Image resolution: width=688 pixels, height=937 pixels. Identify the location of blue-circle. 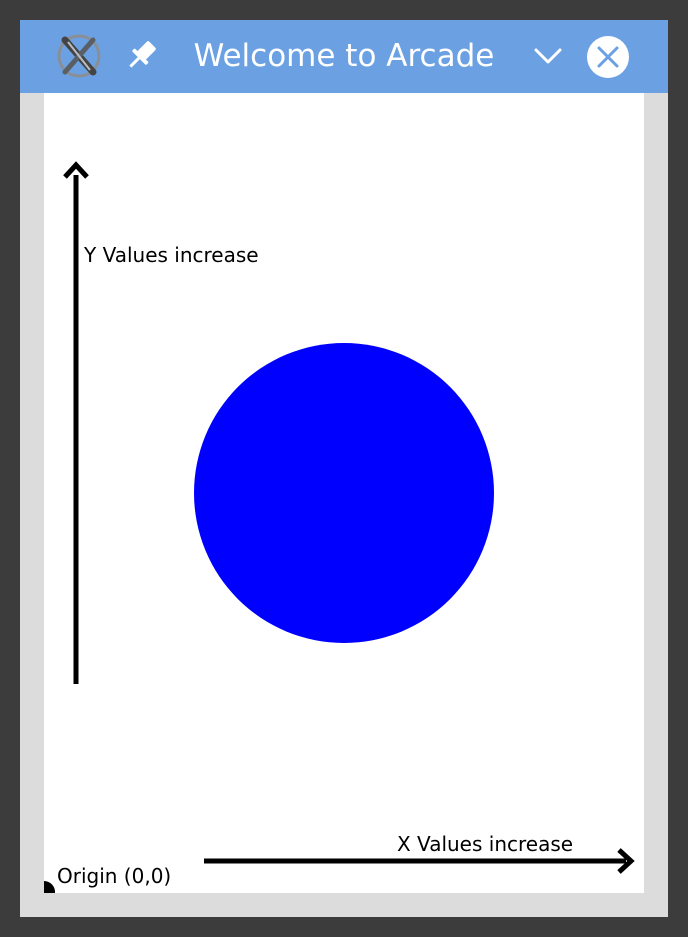
(344, 493).